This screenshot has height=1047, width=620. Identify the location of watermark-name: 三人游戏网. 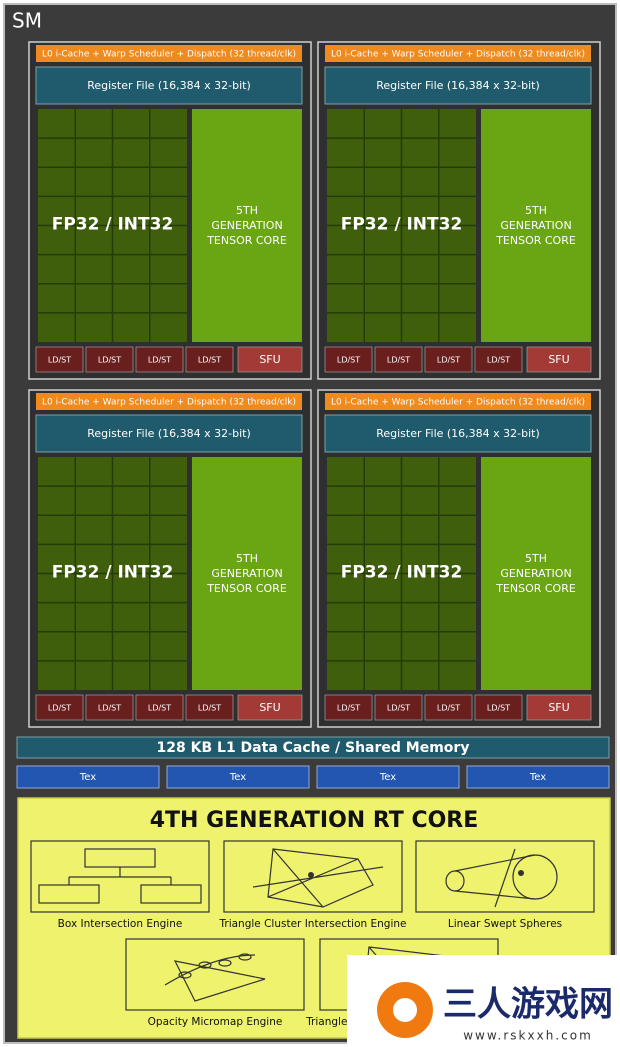
(528, 1005).